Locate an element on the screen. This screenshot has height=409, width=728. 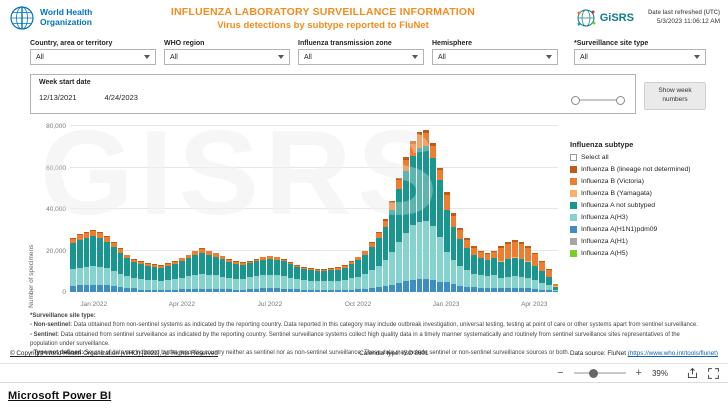
legend-item: Influenza A(H5) is located at coordinates (646, 253).